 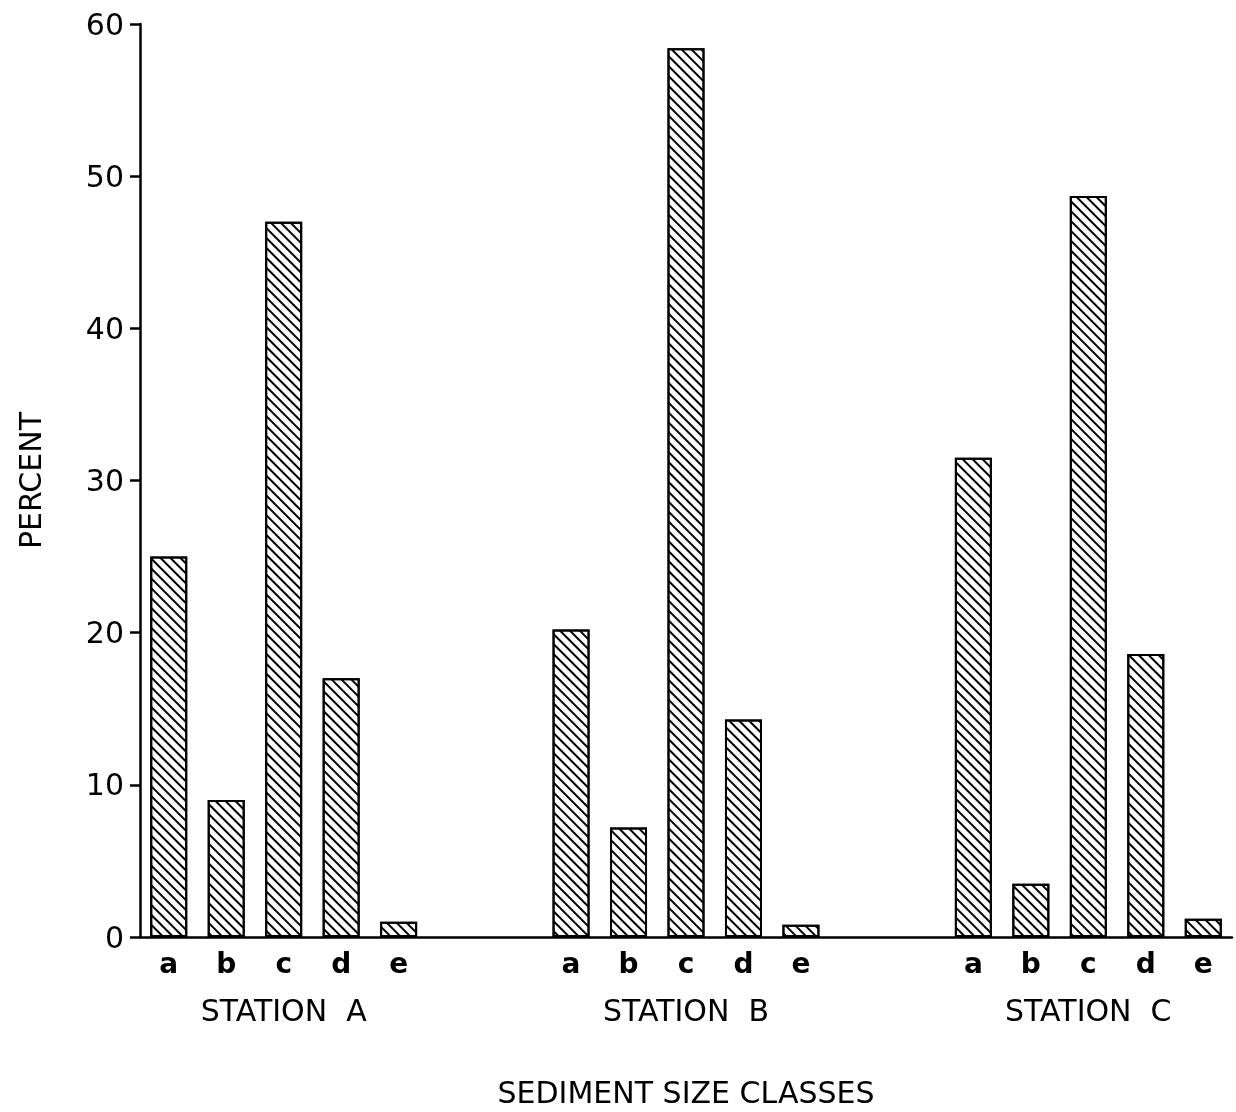 I want to click on y-tick-label: 10, so click(x=104, y=785).